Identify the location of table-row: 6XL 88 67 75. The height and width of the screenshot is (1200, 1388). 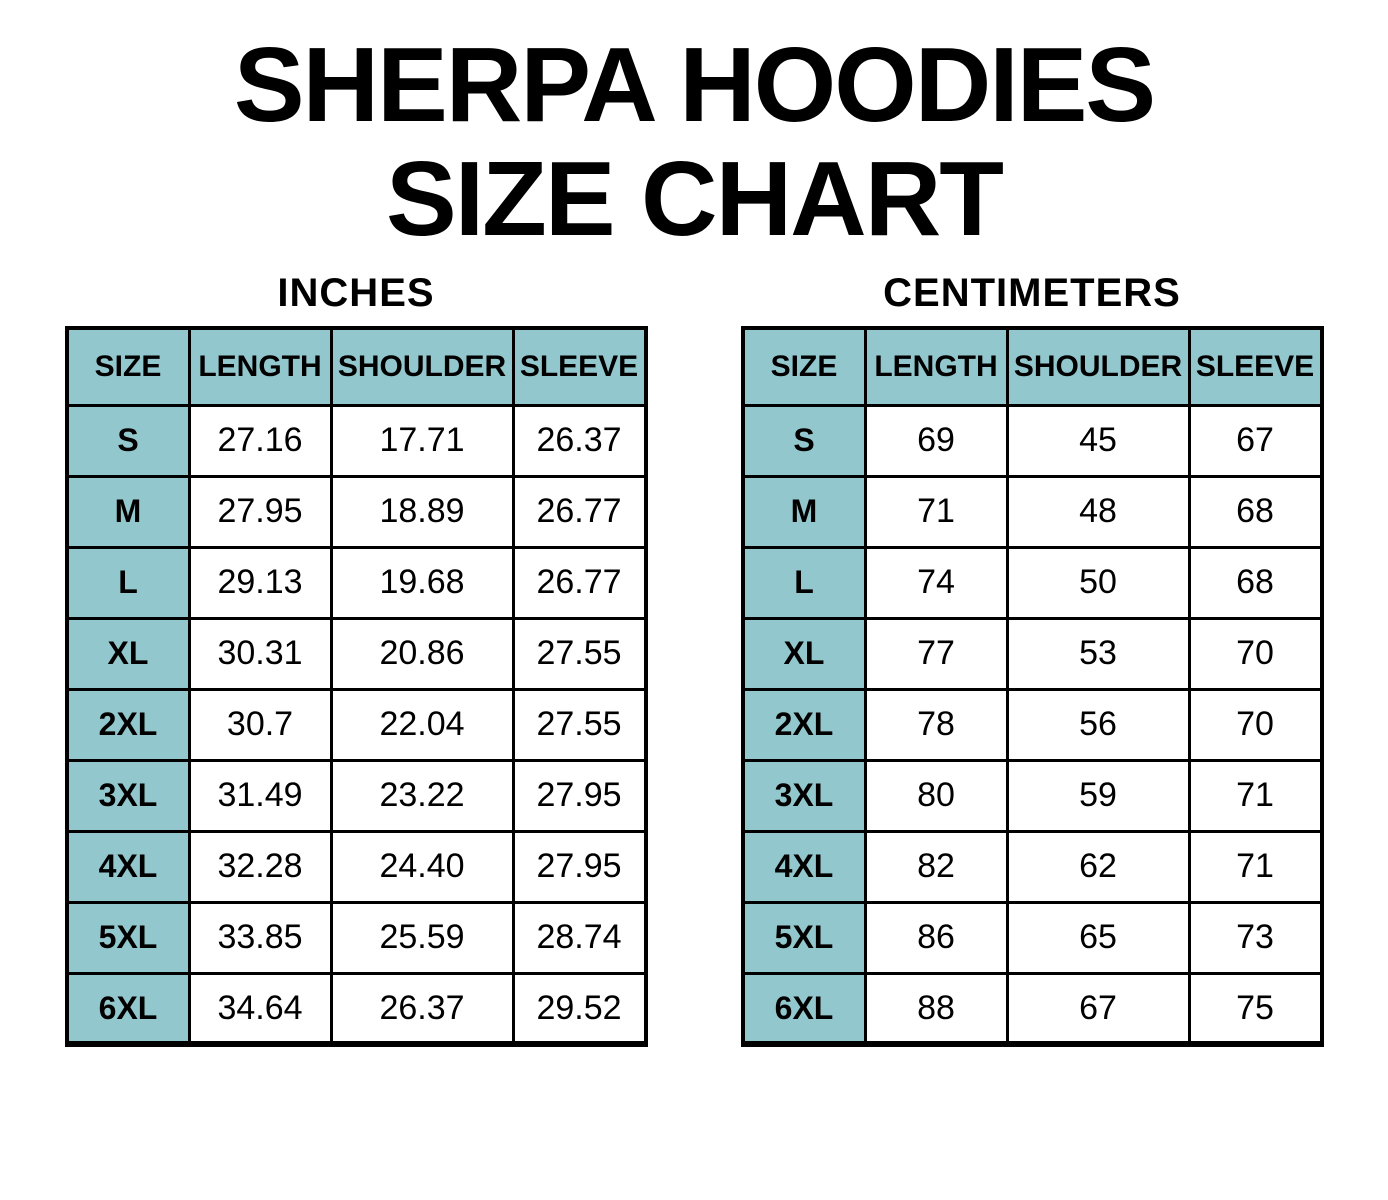
(1032, 1008).